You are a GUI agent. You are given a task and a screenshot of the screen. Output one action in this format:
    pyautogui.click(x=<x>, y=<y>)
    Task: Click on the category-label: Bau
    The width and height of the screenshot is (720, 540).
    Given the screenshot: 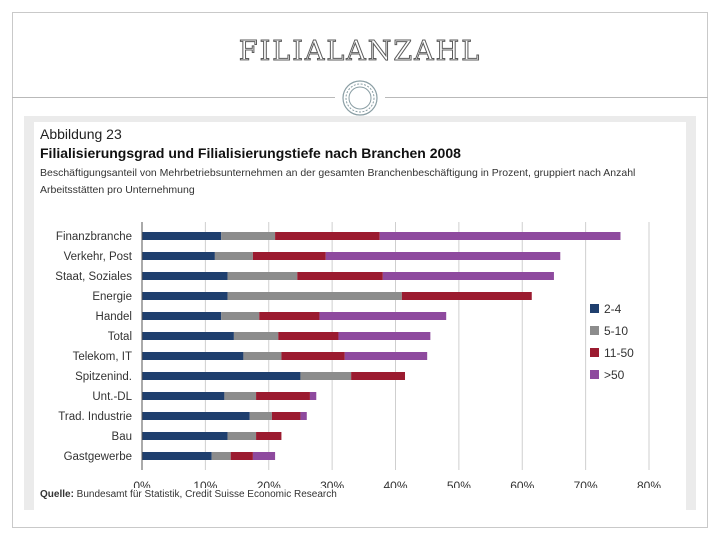 What is the action you would take?
    pyautogui.click(x=122, y=437)
    